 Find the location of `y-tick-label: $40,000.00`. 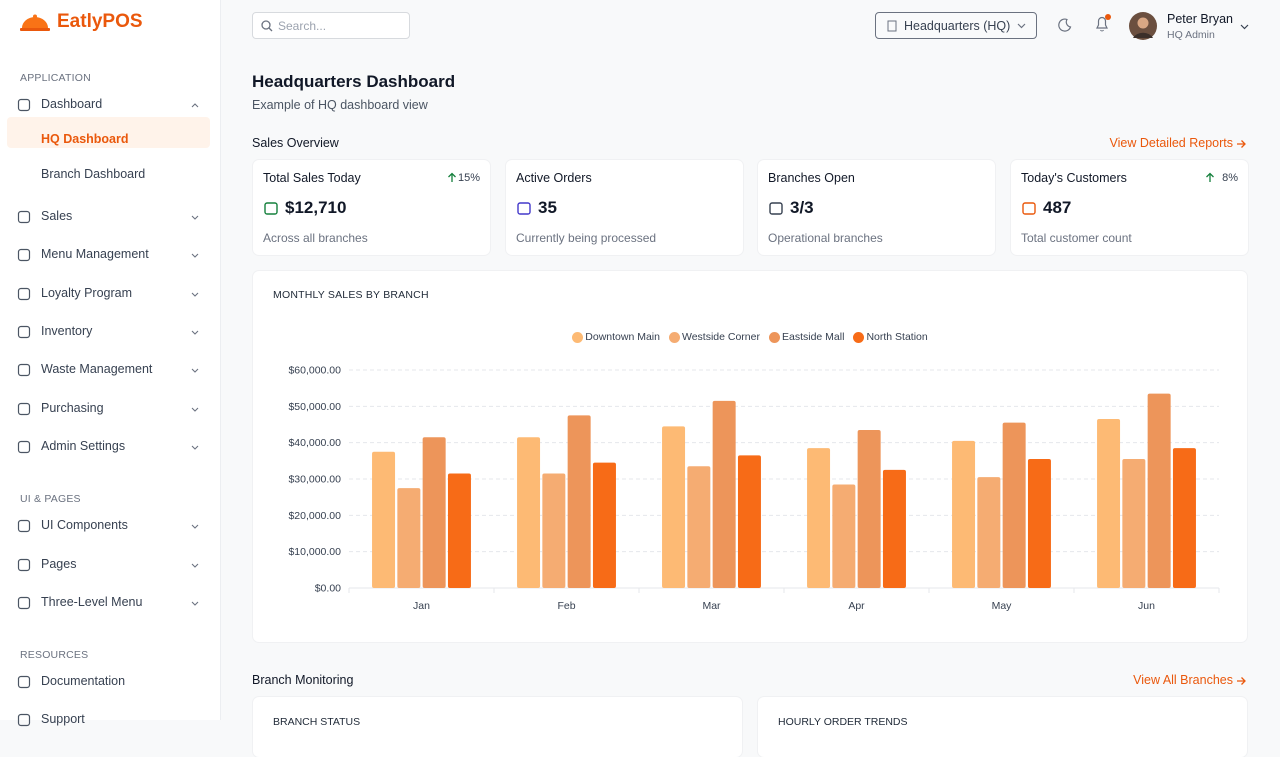

y-tick-label: $40,000.00 is located at coordinates (314, 443).